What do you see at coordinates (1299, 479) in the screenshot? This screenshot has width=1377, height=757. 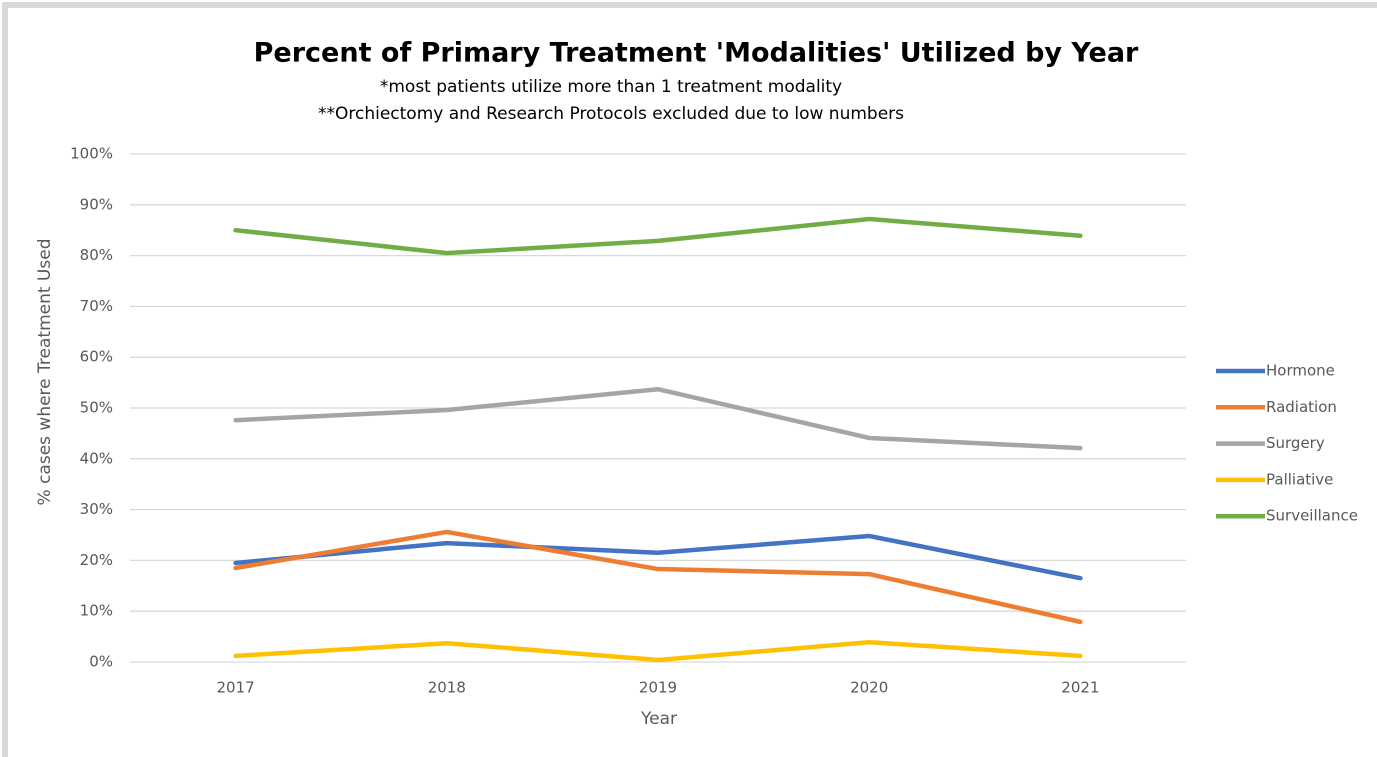 I see `legend-label: Palliative` at bounding box center [1299, 479].